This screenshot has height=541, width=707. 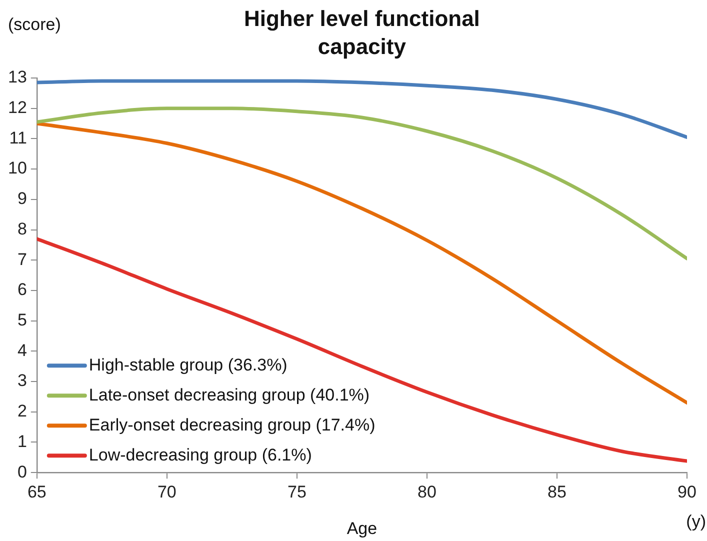 What do you see at coordinates (166, 492) in the screenshot?
I see `x-tick-label: 70` at bounding box center [166, 492].